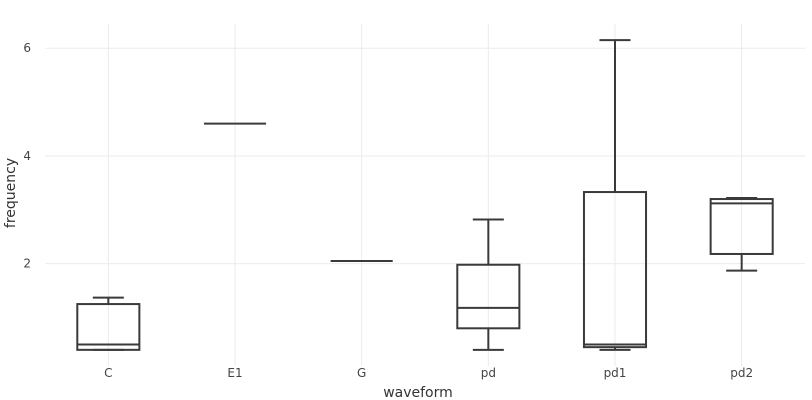  I want to click on box-C, so click(108, 323).